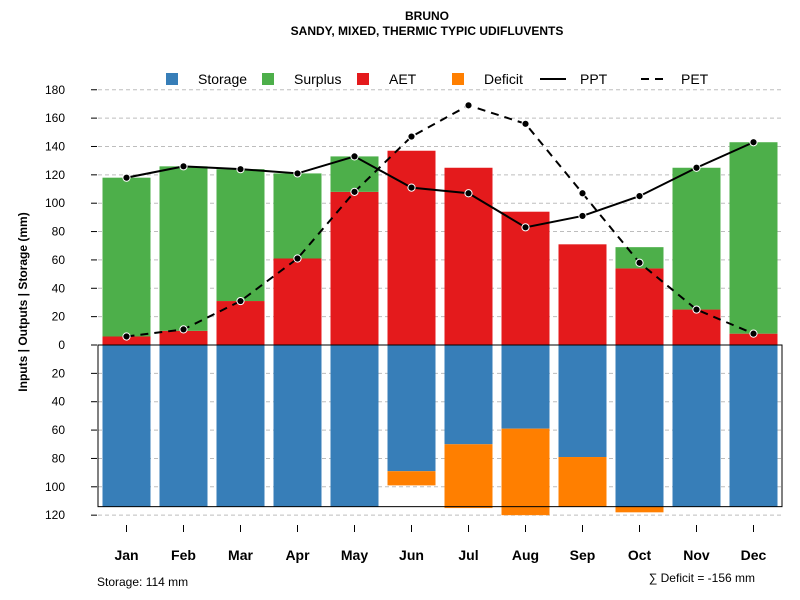  What do you see at coordinates (61, 345) in the screenshot?
I see `y-tick-label: 0` at bounding box center [61, 345].